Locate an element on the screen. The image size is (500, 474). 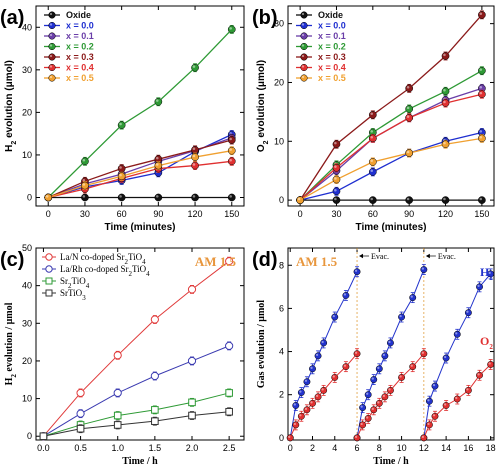
legend-marker-1-5-highlight is located at coordinates (303, 66).